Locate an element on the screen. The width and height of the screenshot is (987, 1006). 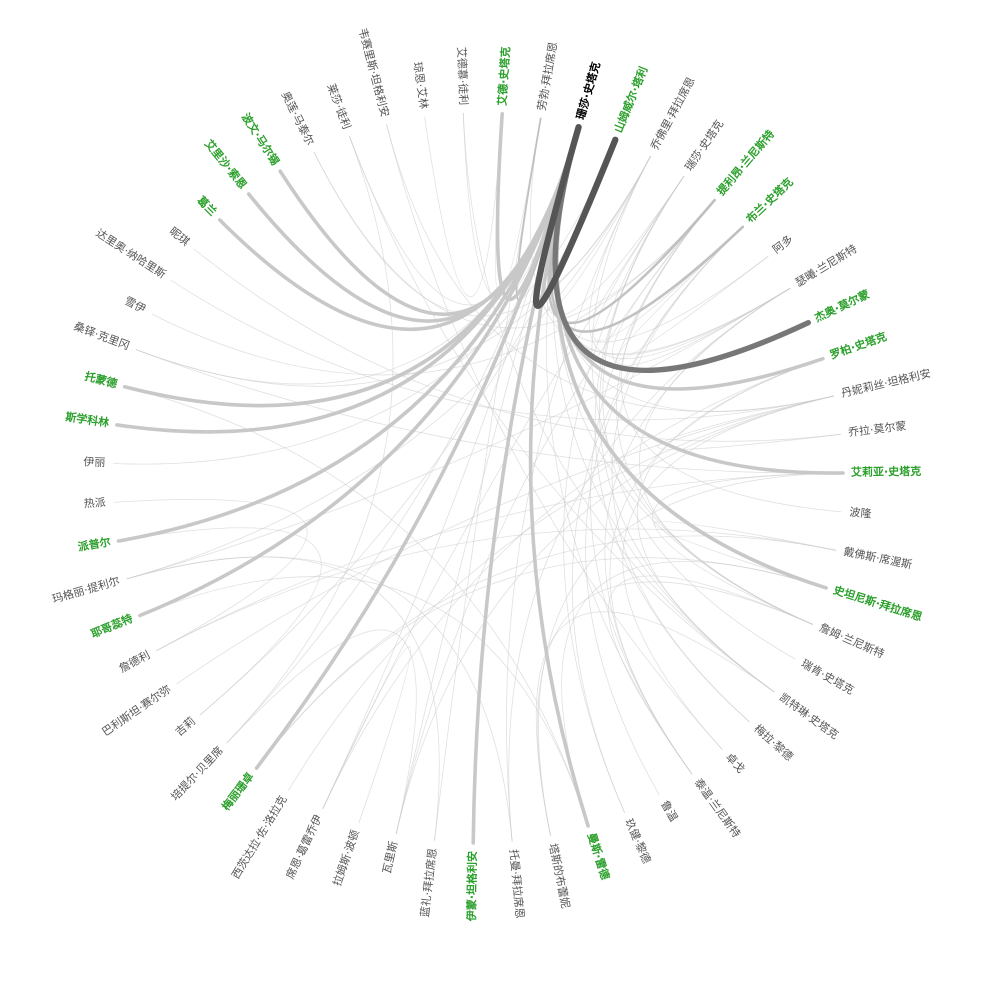
node-label: 劳勃·拜拉席恩 is located at coordinates (547, 76).